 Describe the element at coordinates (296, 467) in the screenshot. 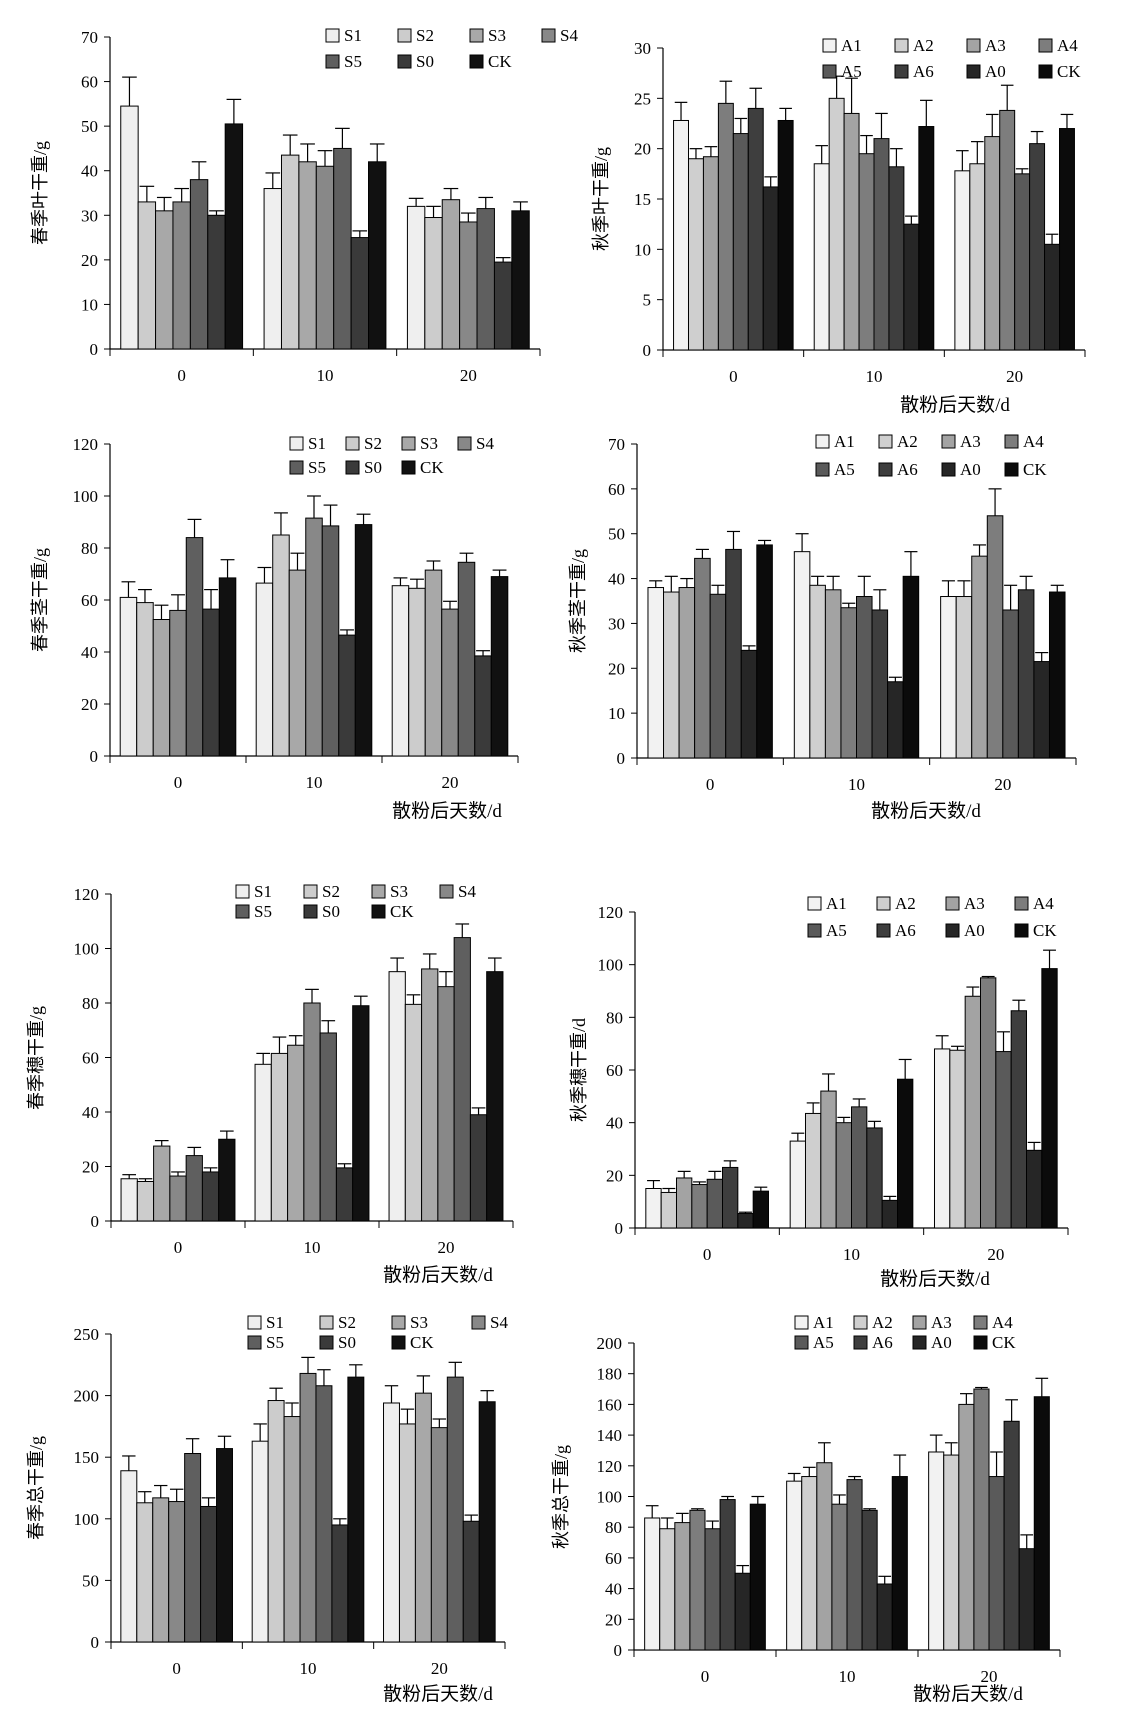

I see `legend-swatch-S5` at that location.